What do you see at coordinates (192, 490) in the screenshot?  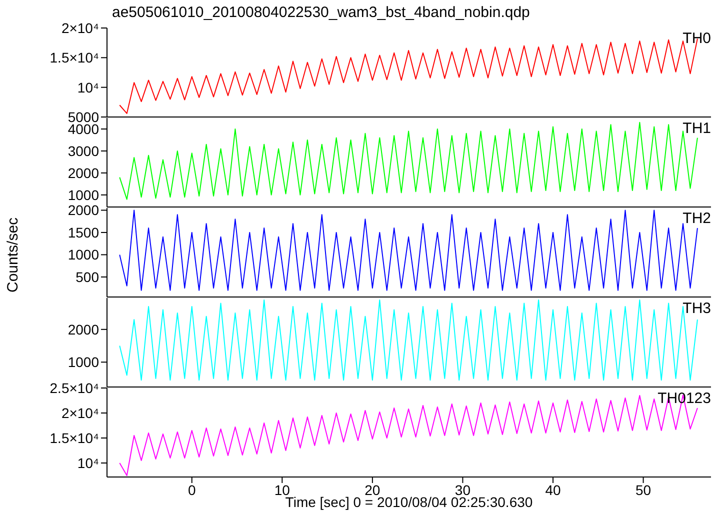 I see `x-tick-label: 0` at bounding box center [192, 490].